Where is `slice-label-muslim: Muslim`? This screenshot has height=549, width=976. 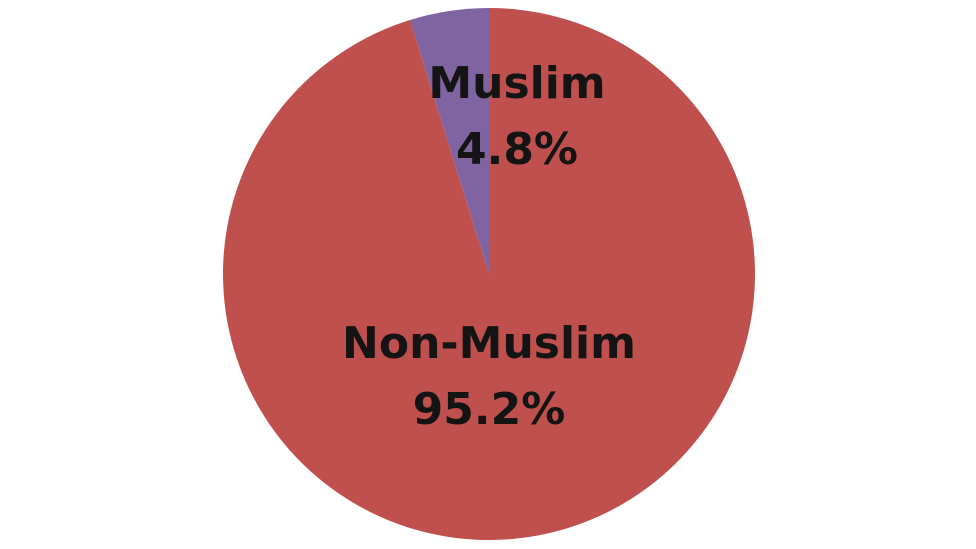
slice-label-muslim: Muslim is located at coordinates (516, 83).